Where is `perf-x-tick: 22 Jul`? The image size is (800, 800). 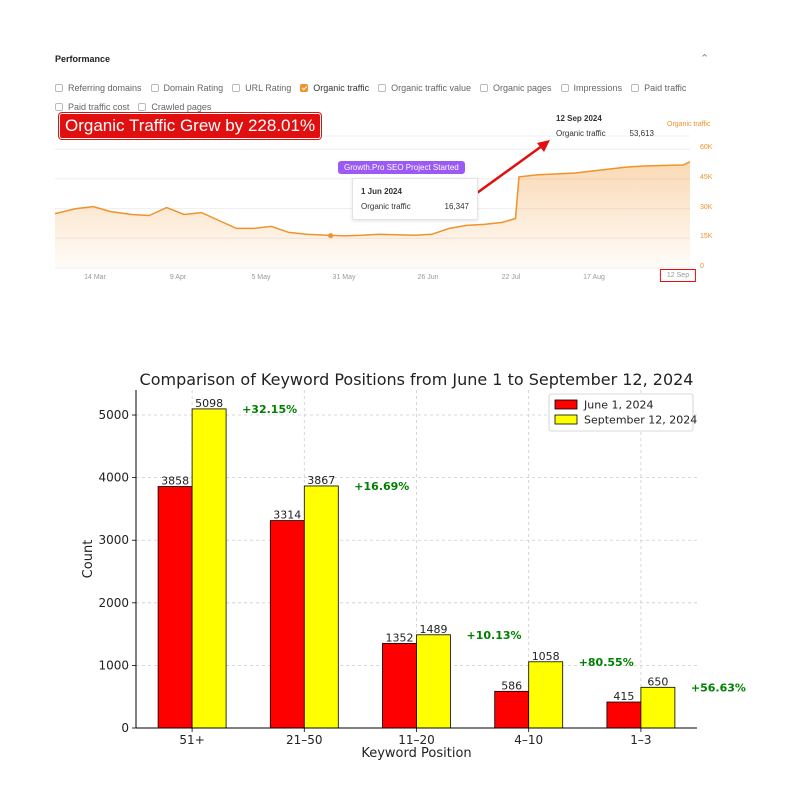 perf-x-tick: 22 Jul is located at coordinates (511, 277).